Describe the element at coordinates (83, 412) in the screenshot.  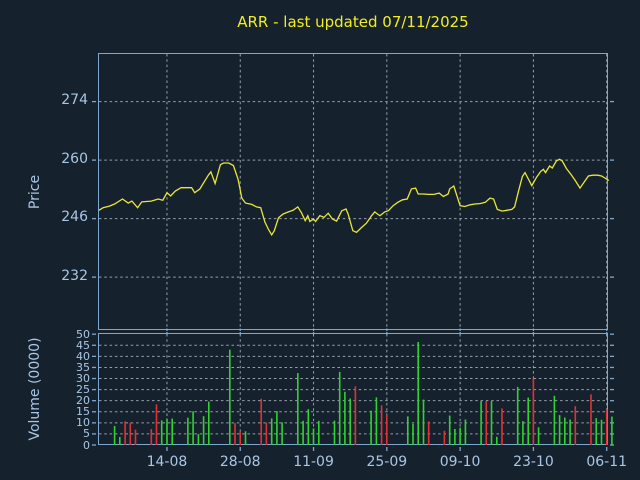
I see `volume-ytick-label: 15` at that location.